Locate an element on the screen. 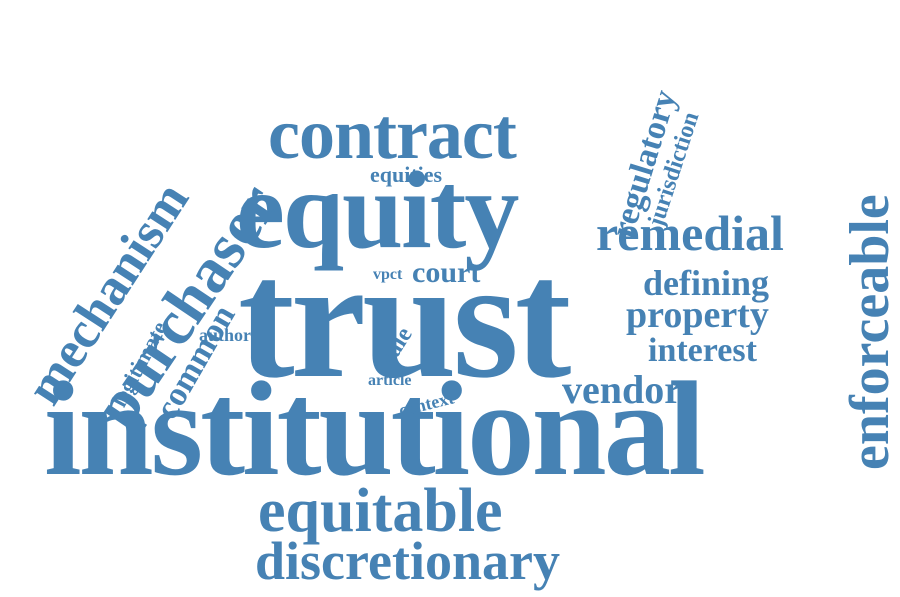  word-property: property is located at coordinates (697, 315).